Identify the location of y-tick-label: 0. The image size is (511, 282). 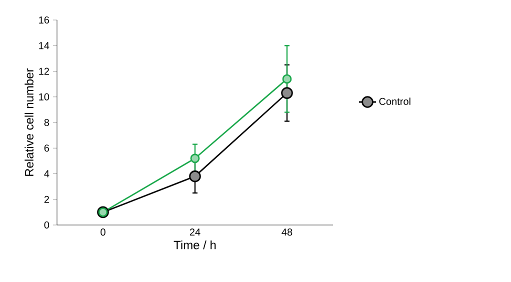
(47, 225).